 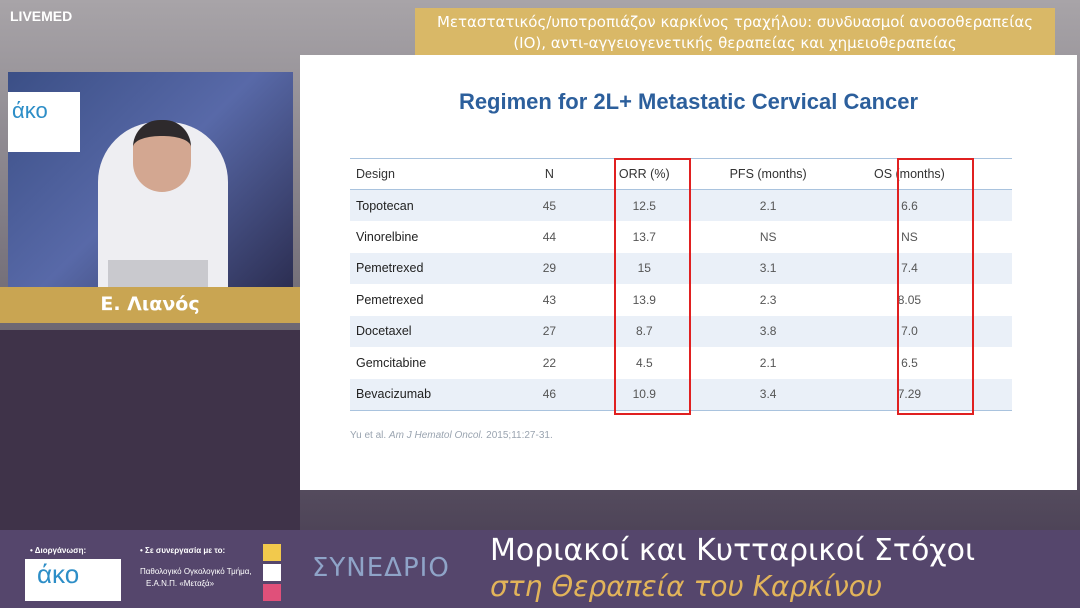 What do you see at coordinates (768, 268) in the screenshot?
I see `cell-pfs: 3.1` at bounding box center [768, 268].